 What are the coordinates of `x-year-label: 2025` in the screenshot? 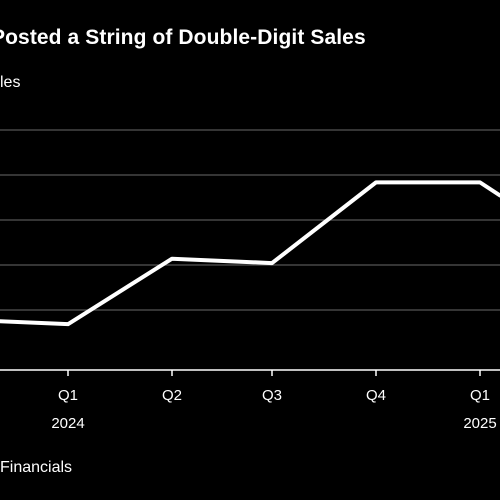 It's located at (479, 423).